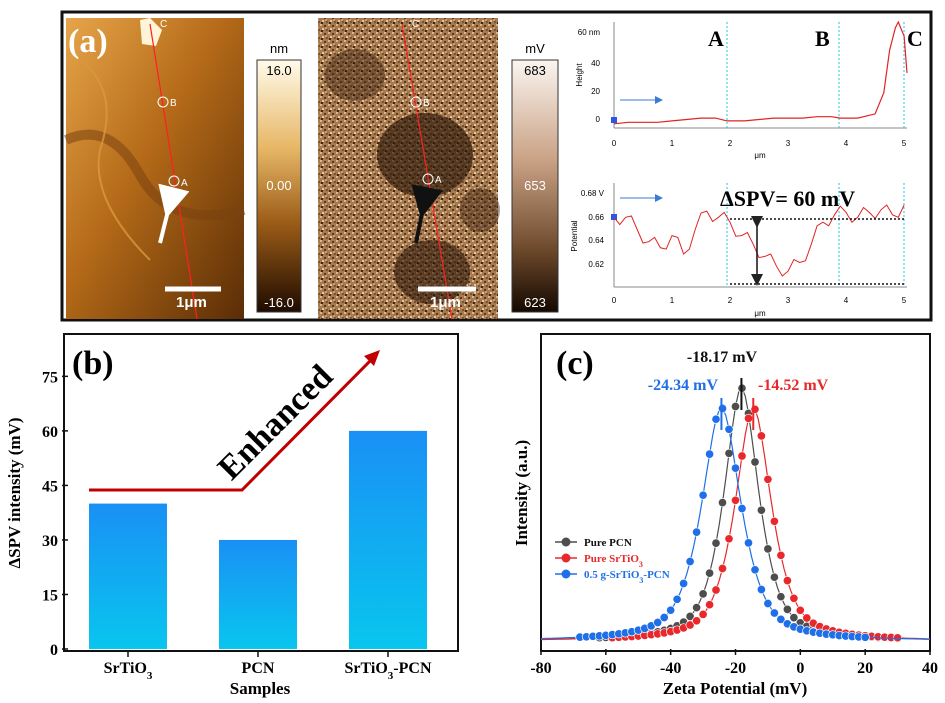 The image size is (945, 703). Describe the element at coordinates (595, 91) in the screenshot. I see `height-ytick: 20` at that location.